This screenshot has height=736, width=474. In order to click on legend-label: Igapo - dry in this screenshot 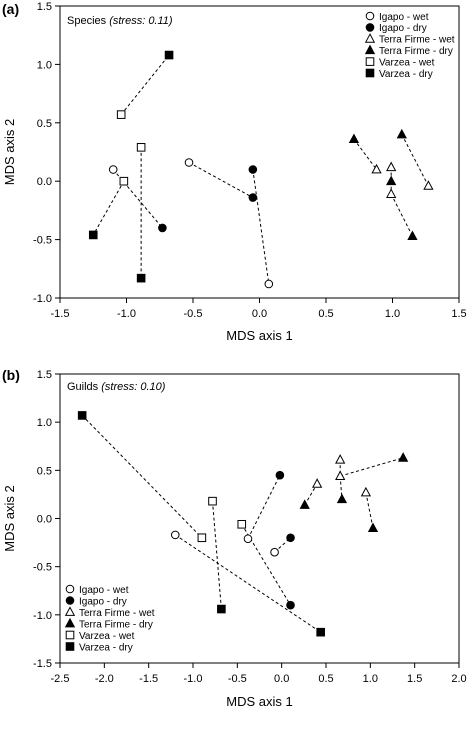, I will do `click(403, 28)`.